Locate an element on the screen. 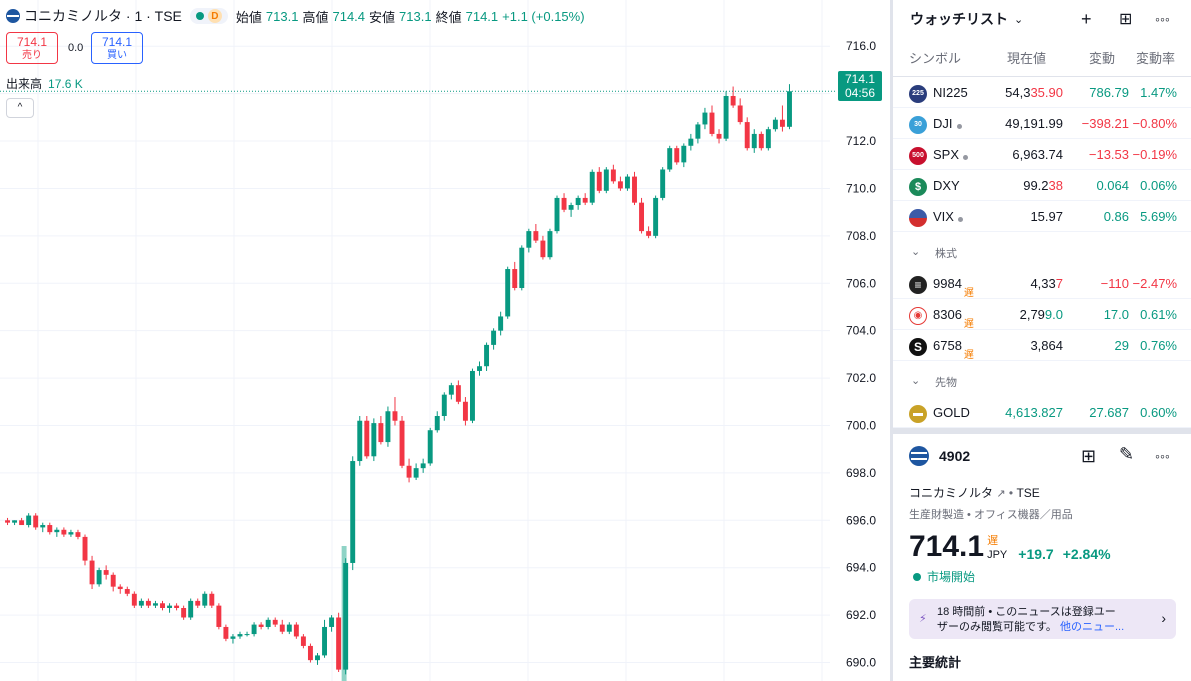 The image size is (1191, 681). edit-note-icon: ✎ is located at coordinates (1127, 454).